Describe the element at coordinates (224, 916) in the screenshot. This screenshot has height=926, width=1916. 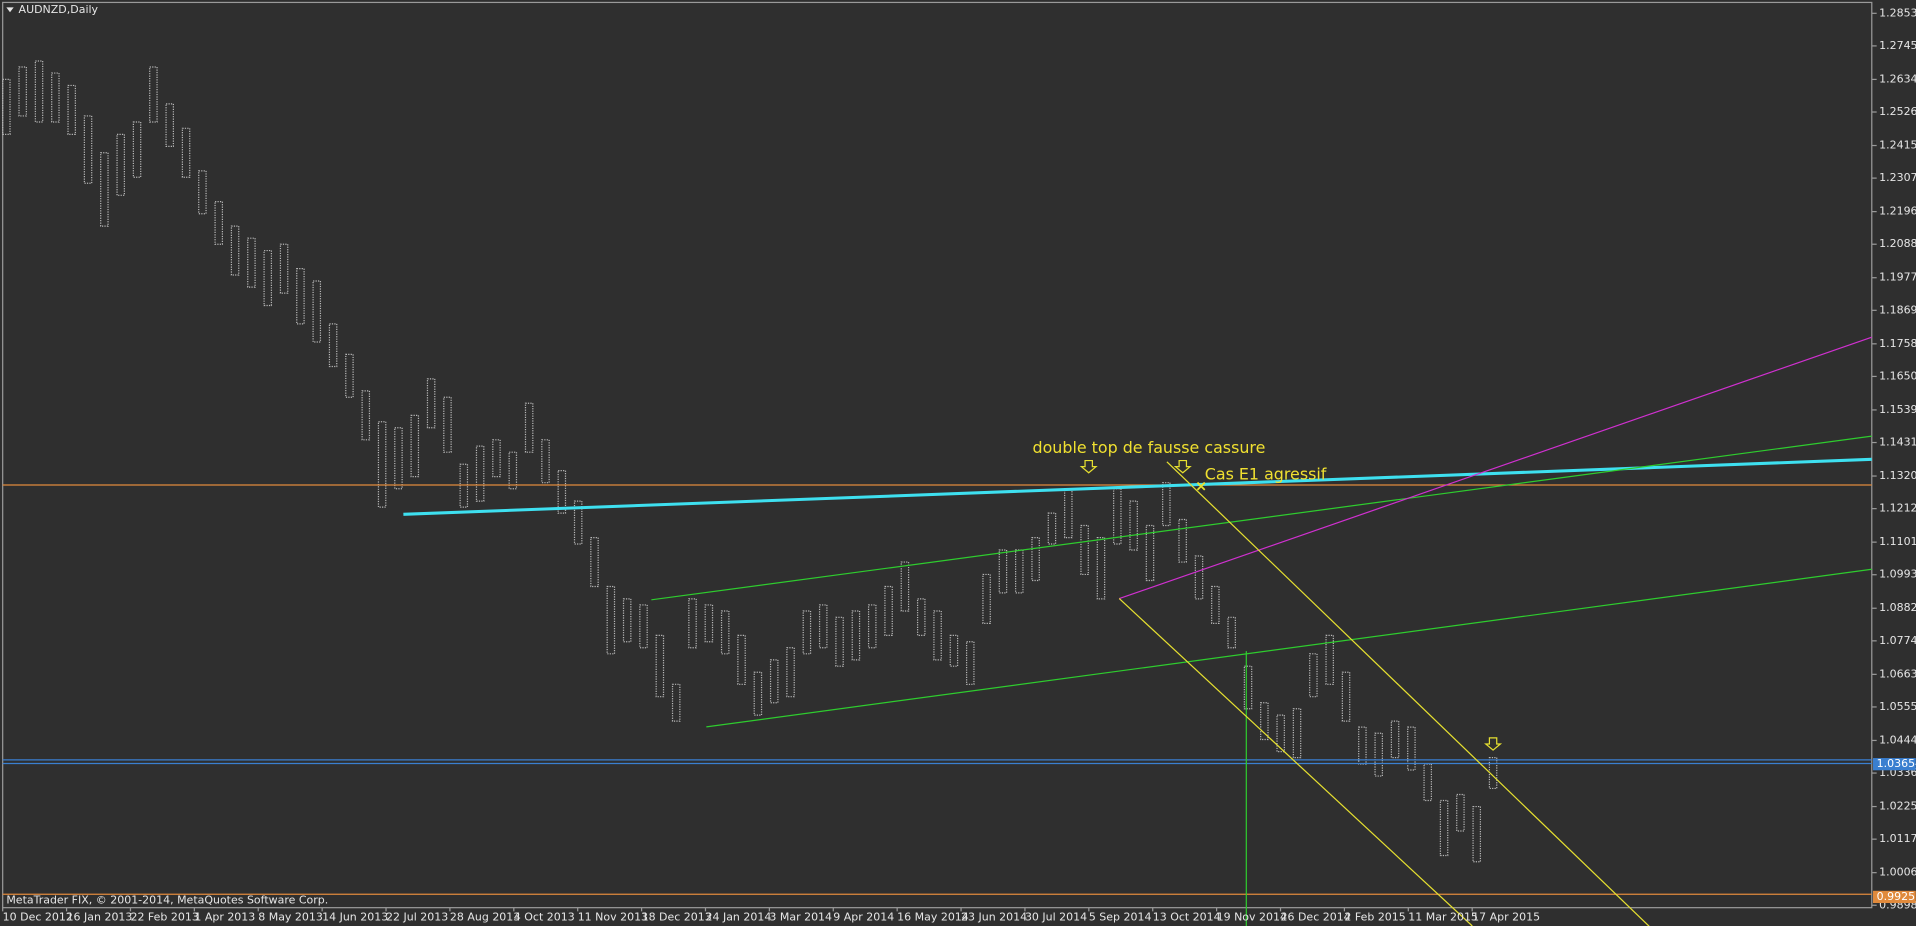
I see `x-tick-label: 1 Apr 2013` at that location.